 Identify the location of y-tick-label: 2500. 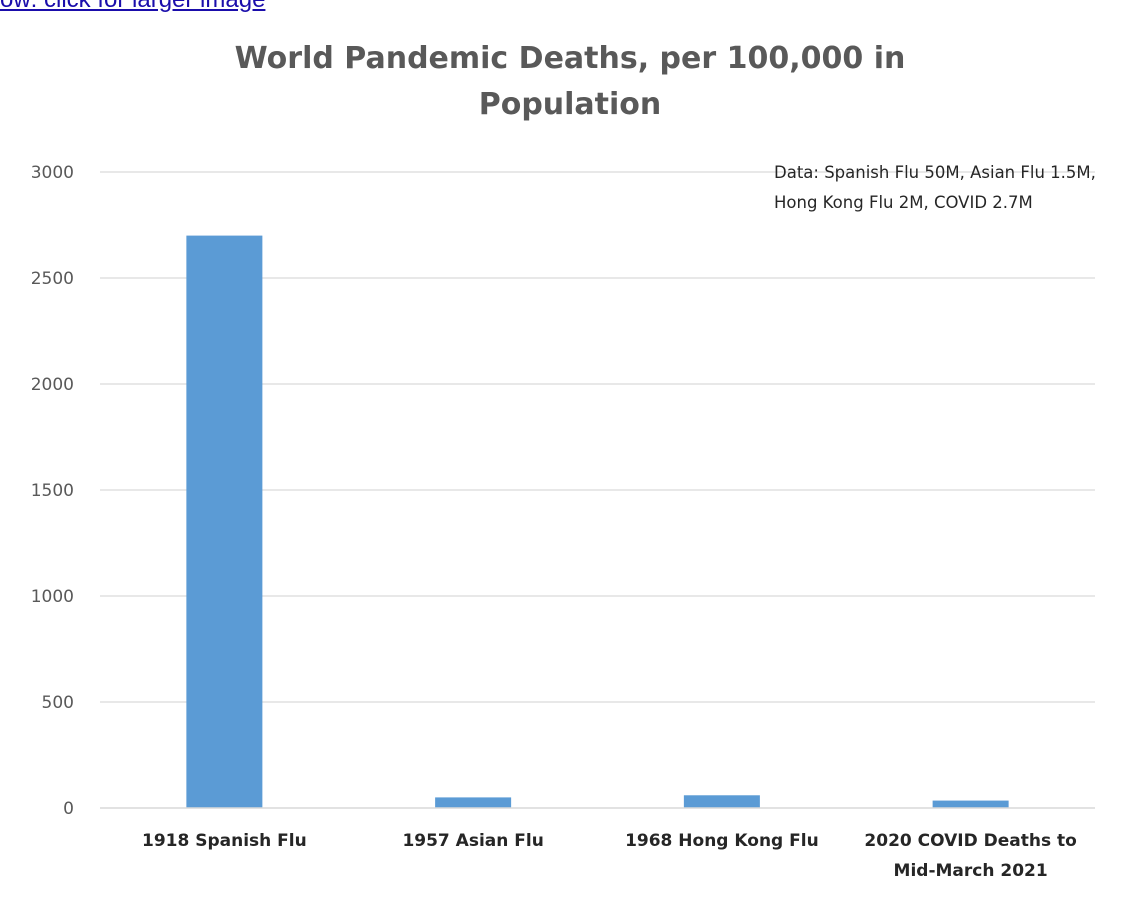
(52, 279).